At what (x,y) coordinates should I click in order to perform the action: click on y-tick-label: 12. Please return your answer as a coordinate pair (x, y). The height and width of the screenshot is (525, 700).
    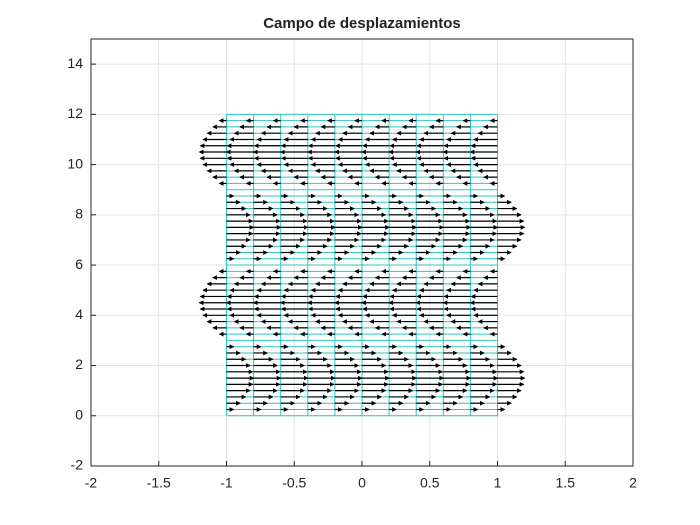
    Looking at the image, I should click on (75, 113).